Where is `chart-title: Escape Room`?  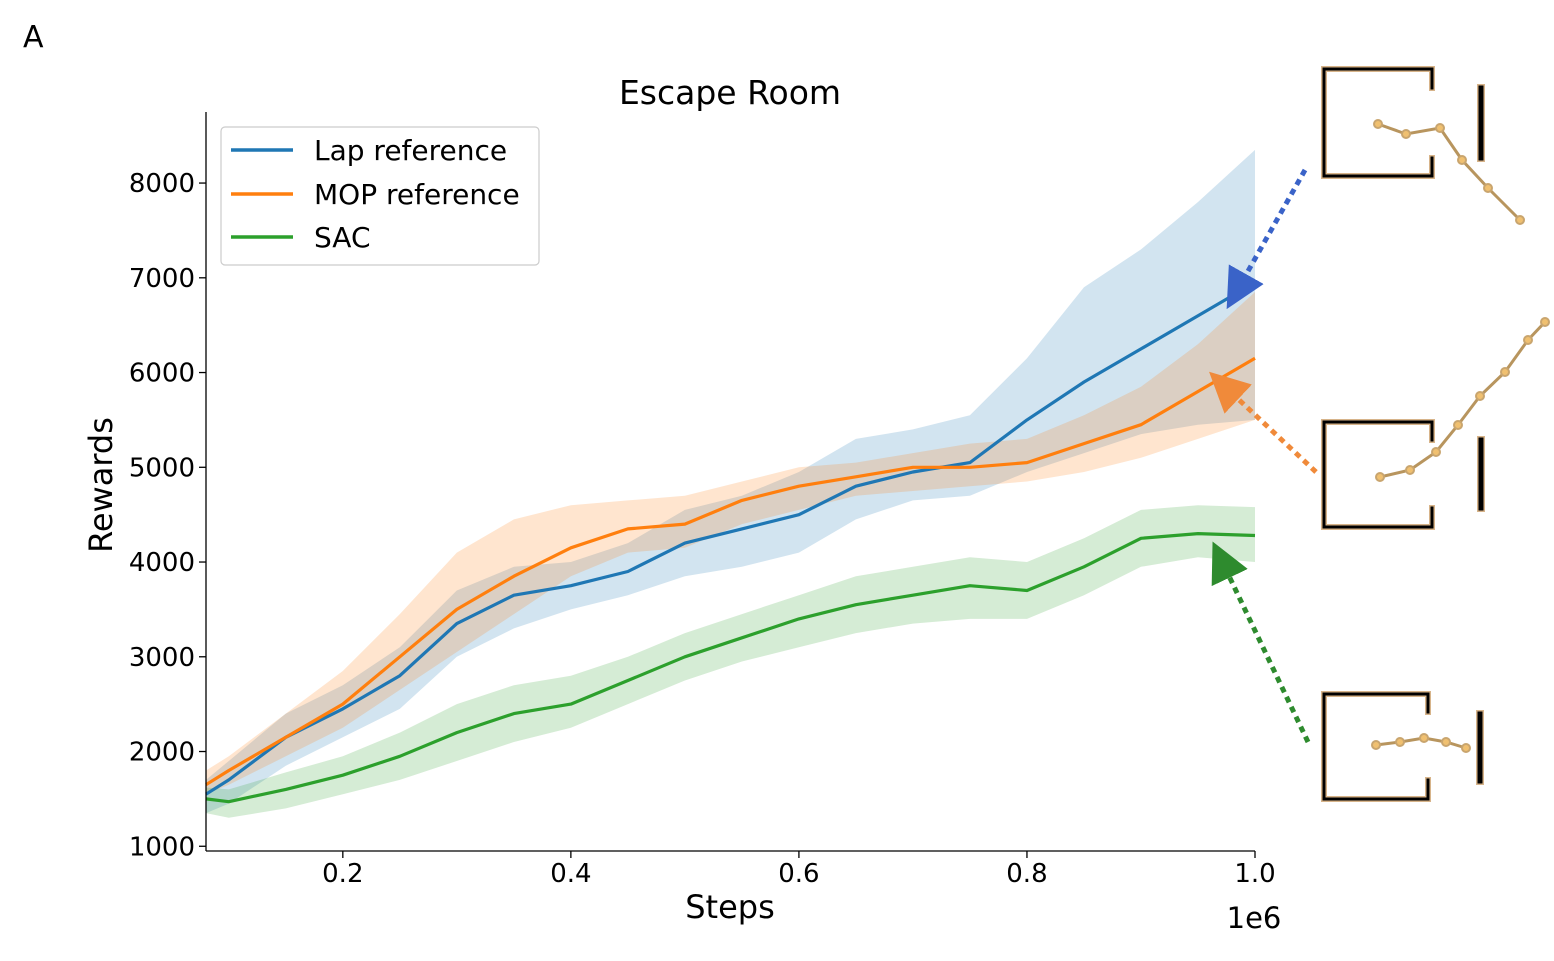 chart-title: Escape Room is located at coordinates (730, 92).